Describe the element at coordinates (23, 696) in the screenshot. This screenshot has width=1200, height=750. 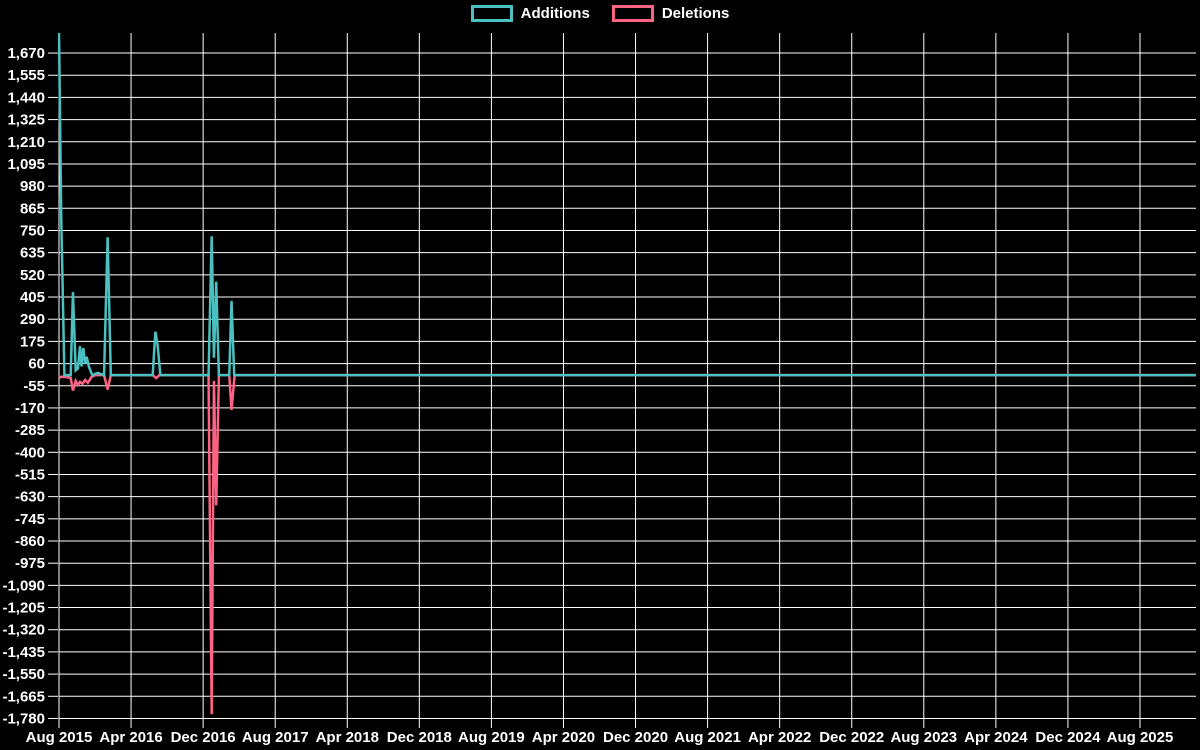
I see `svg-text: -1,665` at that location.